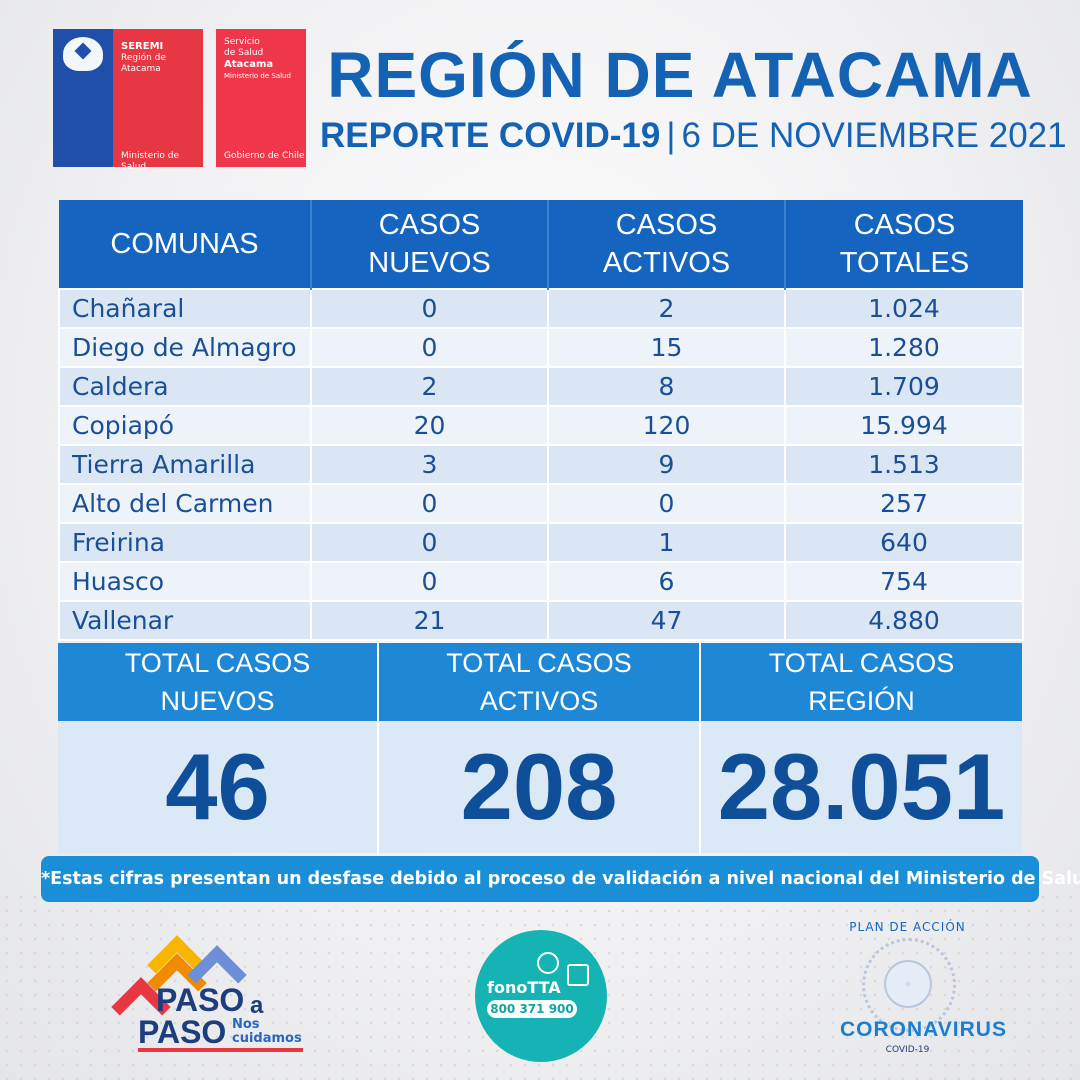 The height and width of the screenshot is (1080, 1080). What do you see at coordinates (429, 620) in the screenshot?
I see `cell-nuevos: 21` at bounding box center [429, 620].